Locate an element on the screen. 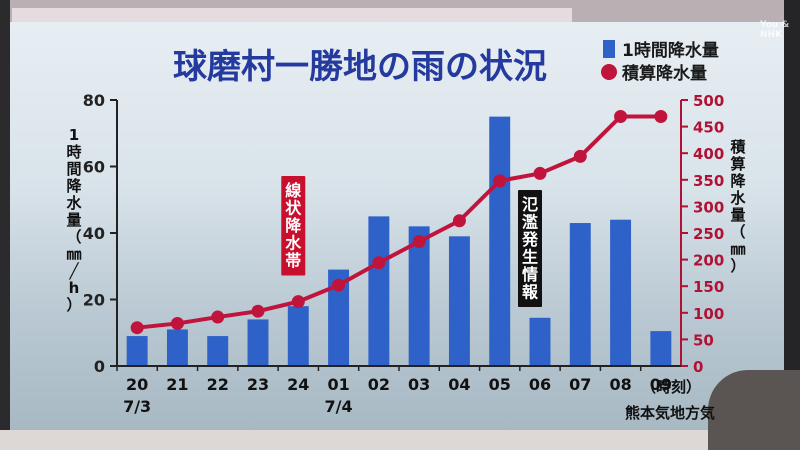 The image size is (800, 450). annotation-char-0-4: 帯 is located at coordinates (293, 260).